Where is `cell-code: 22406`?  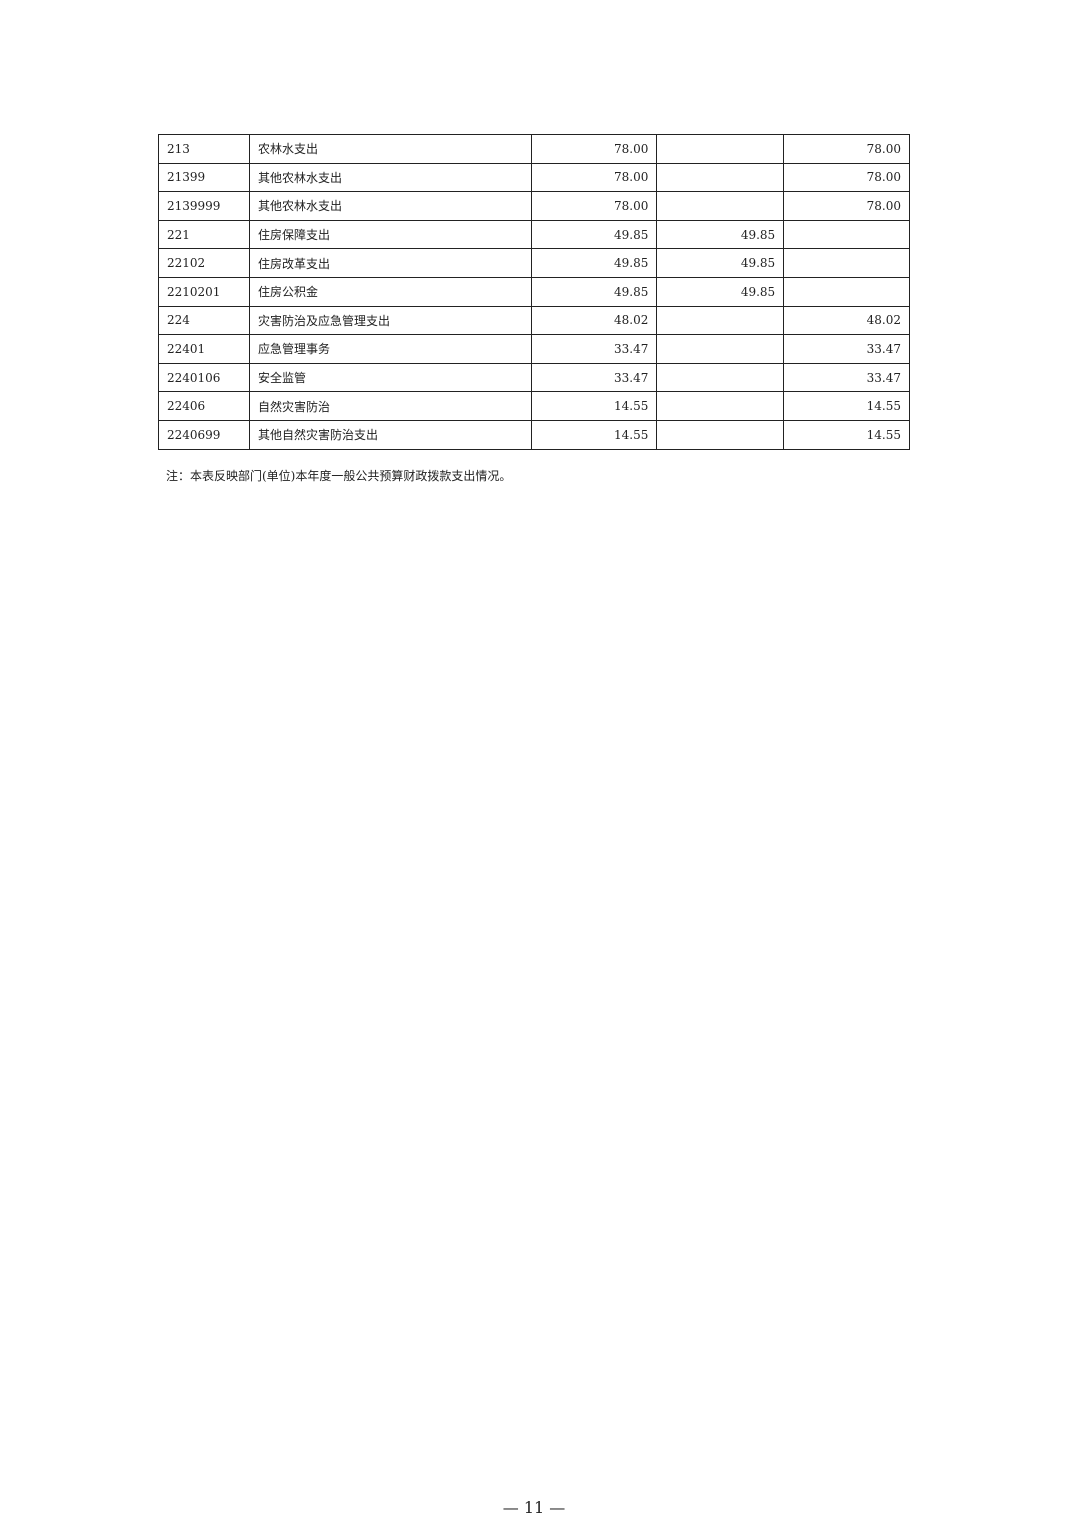 cell-code: 22406 is located at coordinates (204, 406).